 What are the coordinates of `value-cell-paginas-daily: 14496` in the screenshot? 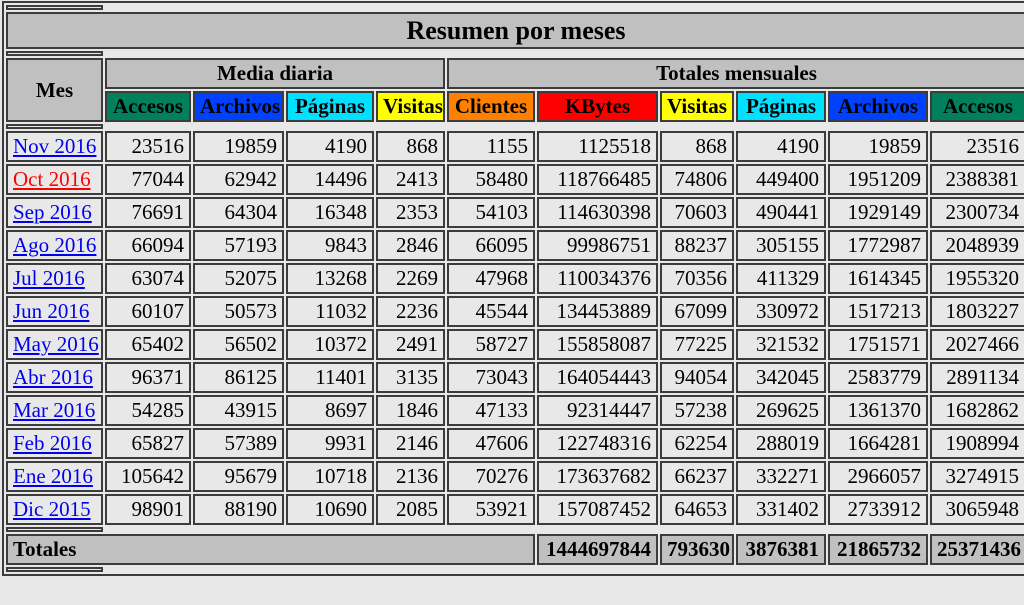 It's located at (330, 179).